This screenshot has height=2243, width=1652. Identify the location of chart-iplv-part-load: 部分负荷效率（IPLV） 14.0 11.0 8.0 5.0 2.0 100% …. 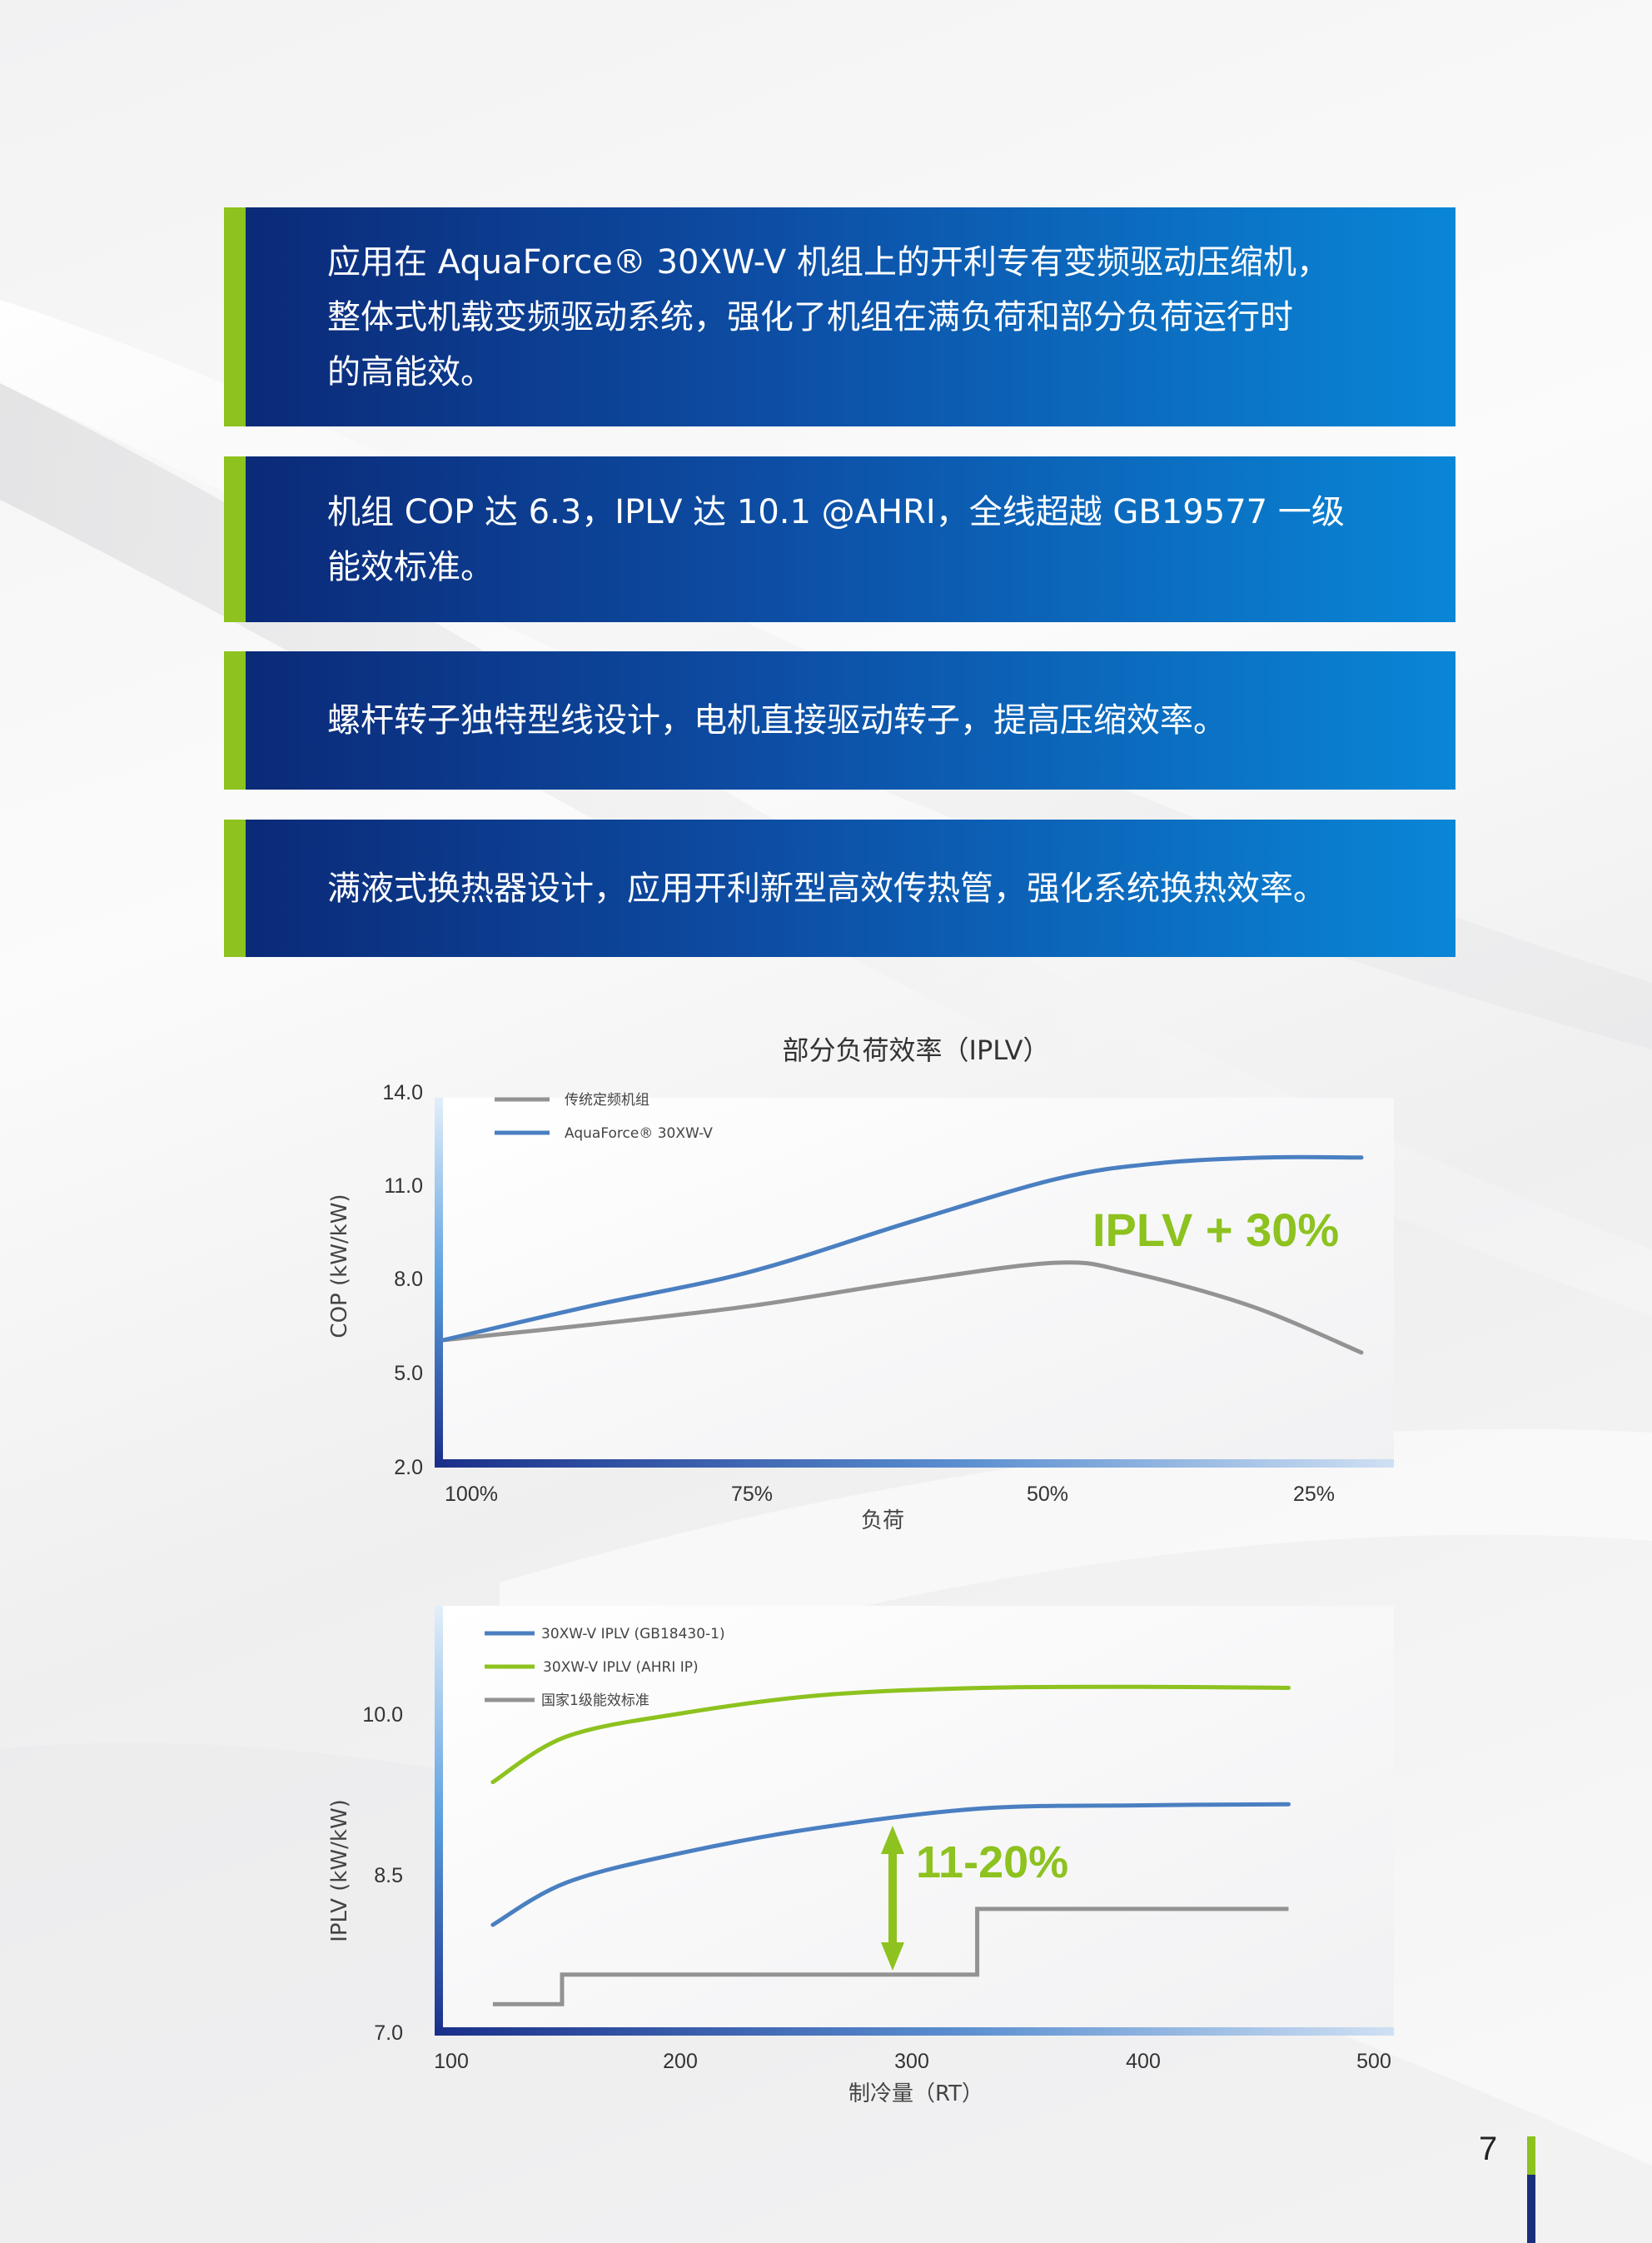
(860, 1283).